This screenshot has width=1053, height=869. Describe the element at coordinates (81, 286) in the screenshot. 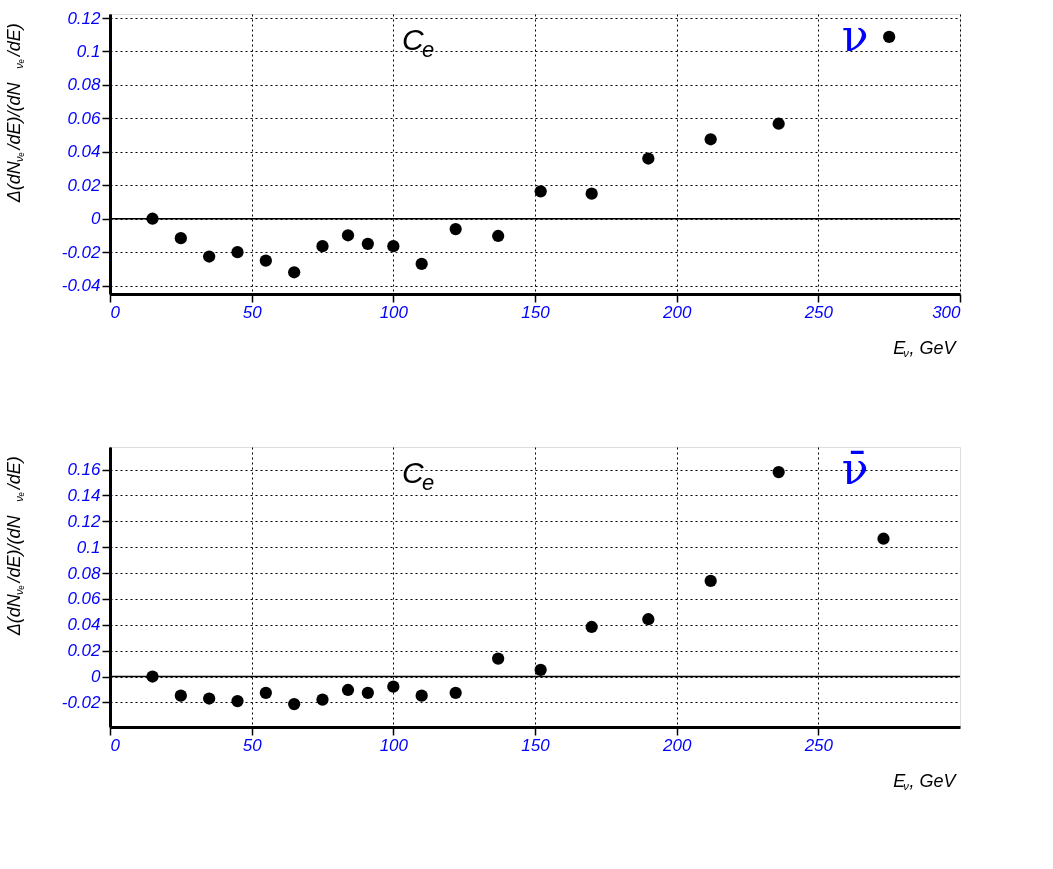

I see `y-tick-label: -0.04` at that location.